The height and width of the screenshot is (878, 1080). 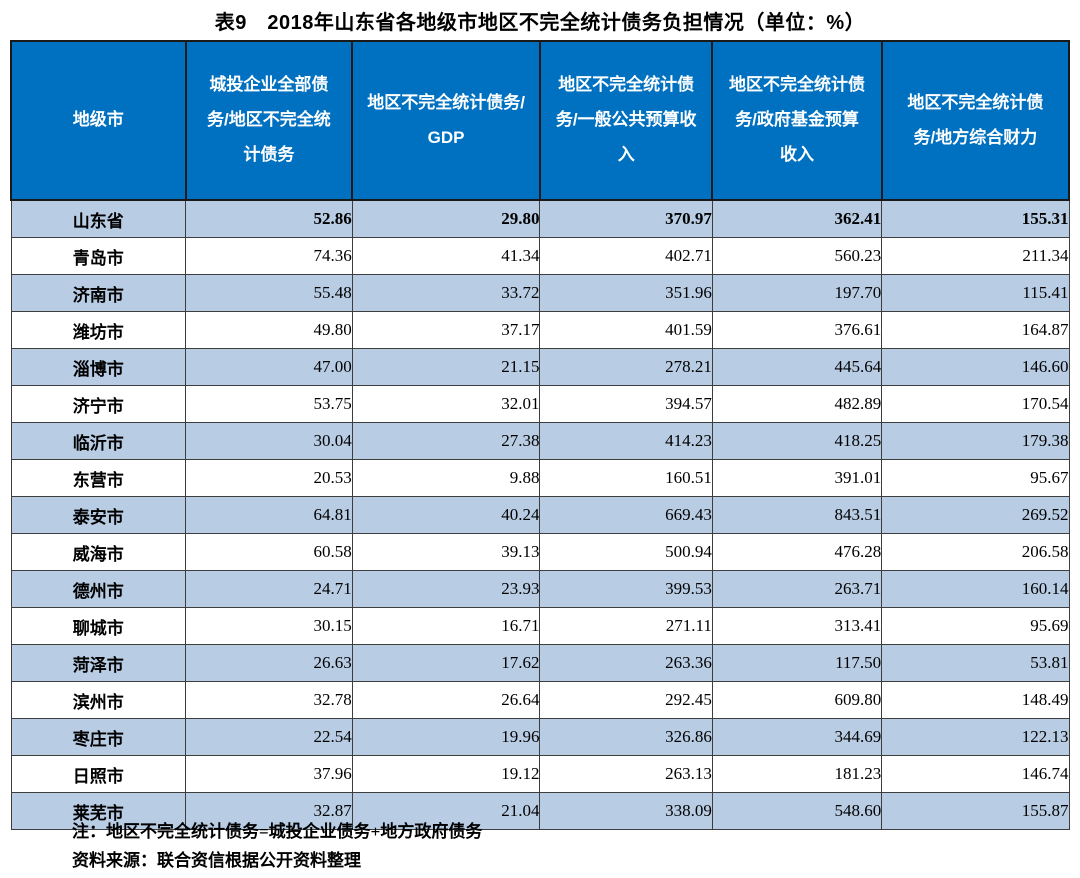 I want to click on city-cell: 潍坊市, so click(x=98, y=330).